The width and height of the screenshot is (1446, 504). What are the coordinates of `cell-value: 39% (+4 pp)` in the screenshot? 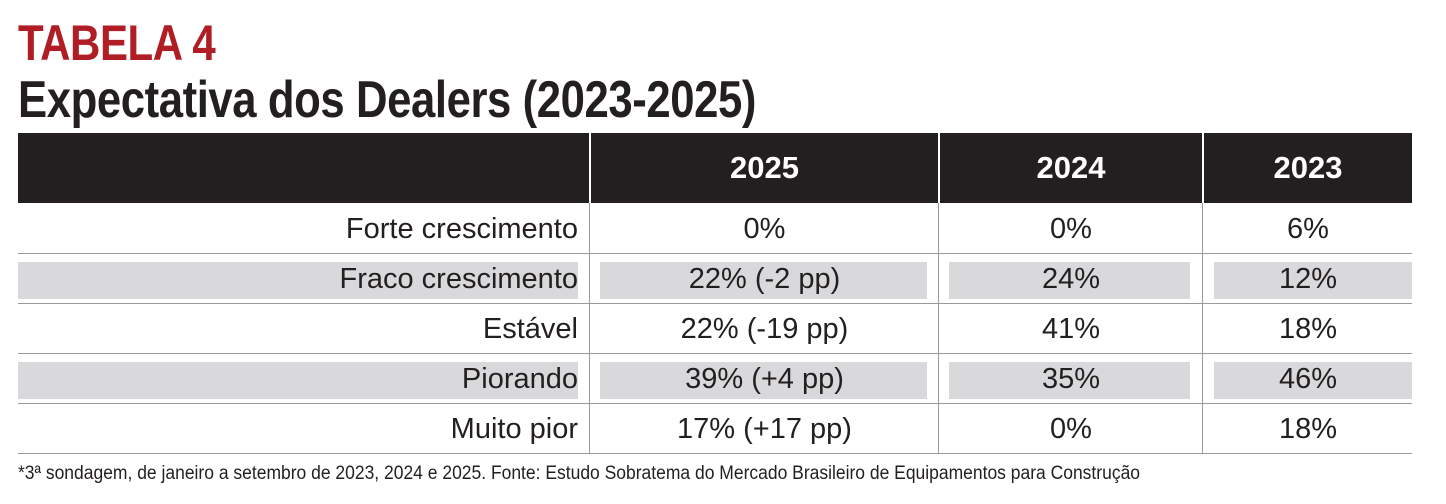 It's located at (764, 379).